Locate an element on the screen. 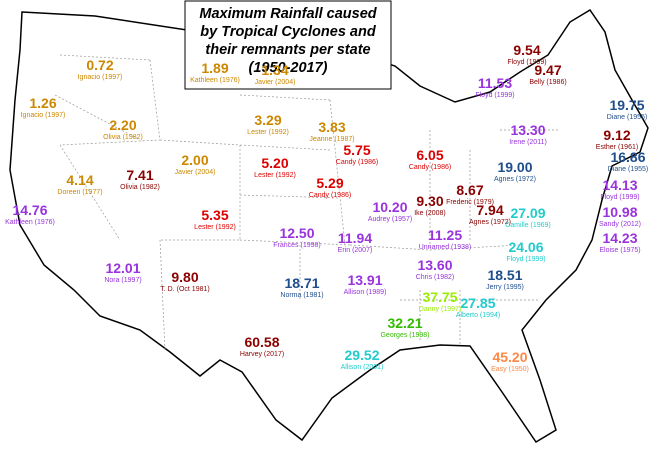  storm-name: Easy (1950) is located at coordinates (510, 369).